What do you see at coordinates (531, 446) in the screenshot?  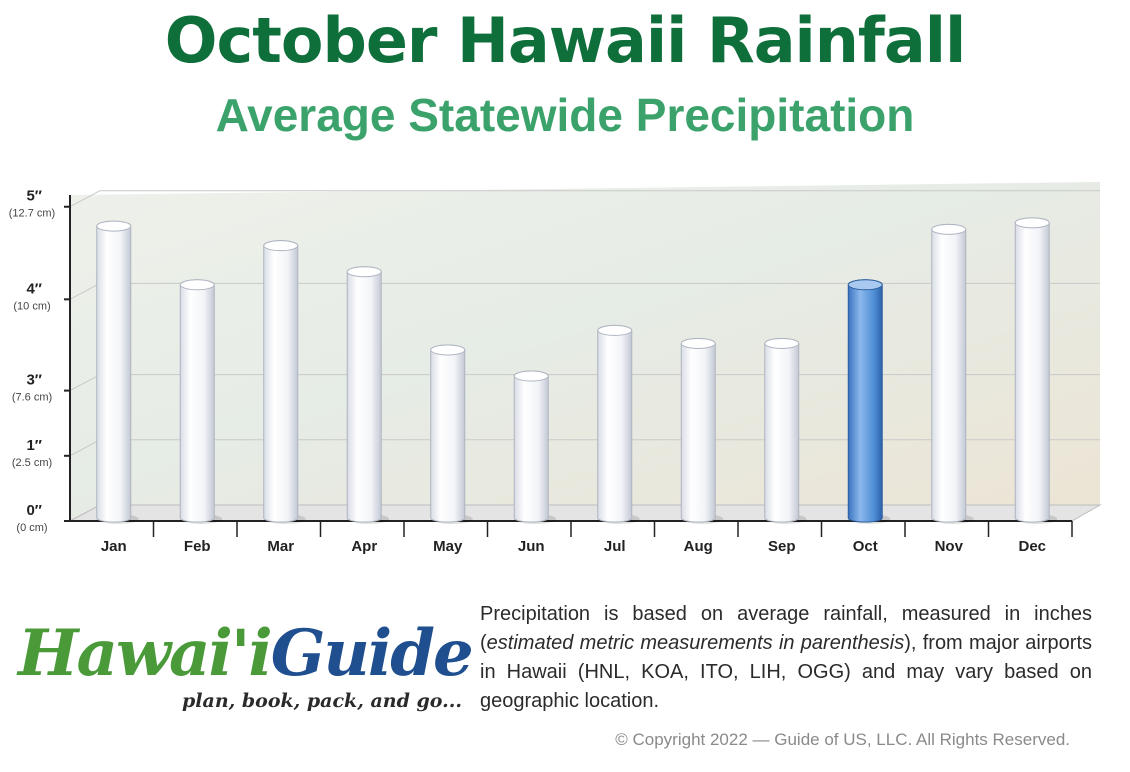 I see `bar-jun-body` at bounding box center [531, 446].